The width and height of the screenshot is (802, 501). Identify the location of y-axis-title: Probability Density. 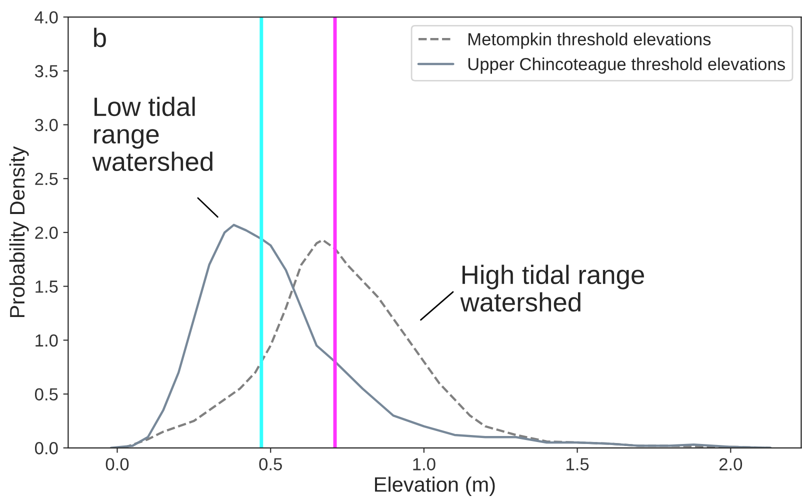
(19, 232).